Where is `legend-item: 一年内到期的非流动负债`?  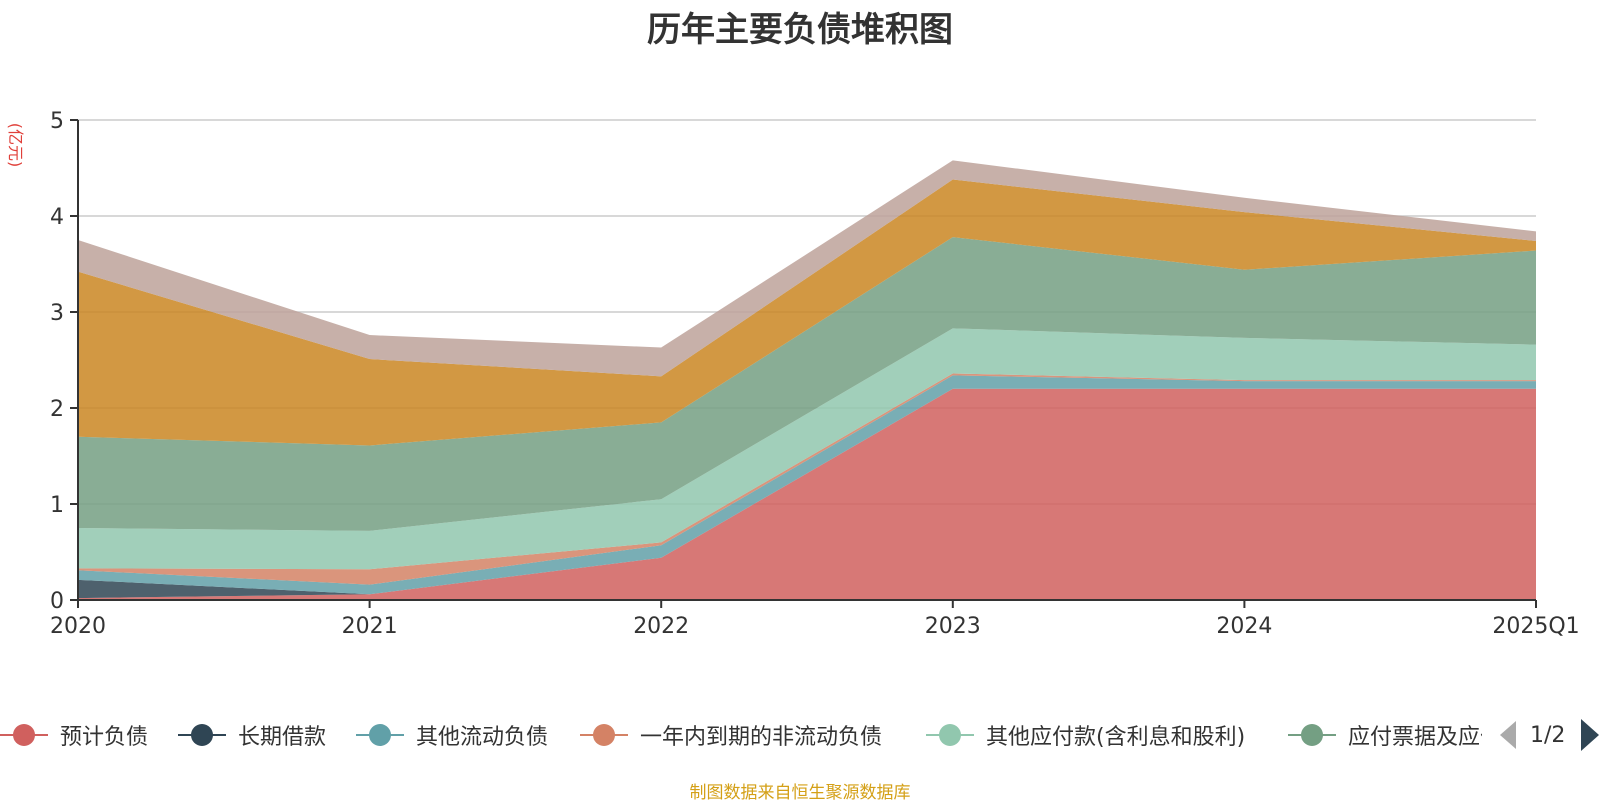
legend-item: 一年内到期的非流动负债 is located at coordinates (731, 735).